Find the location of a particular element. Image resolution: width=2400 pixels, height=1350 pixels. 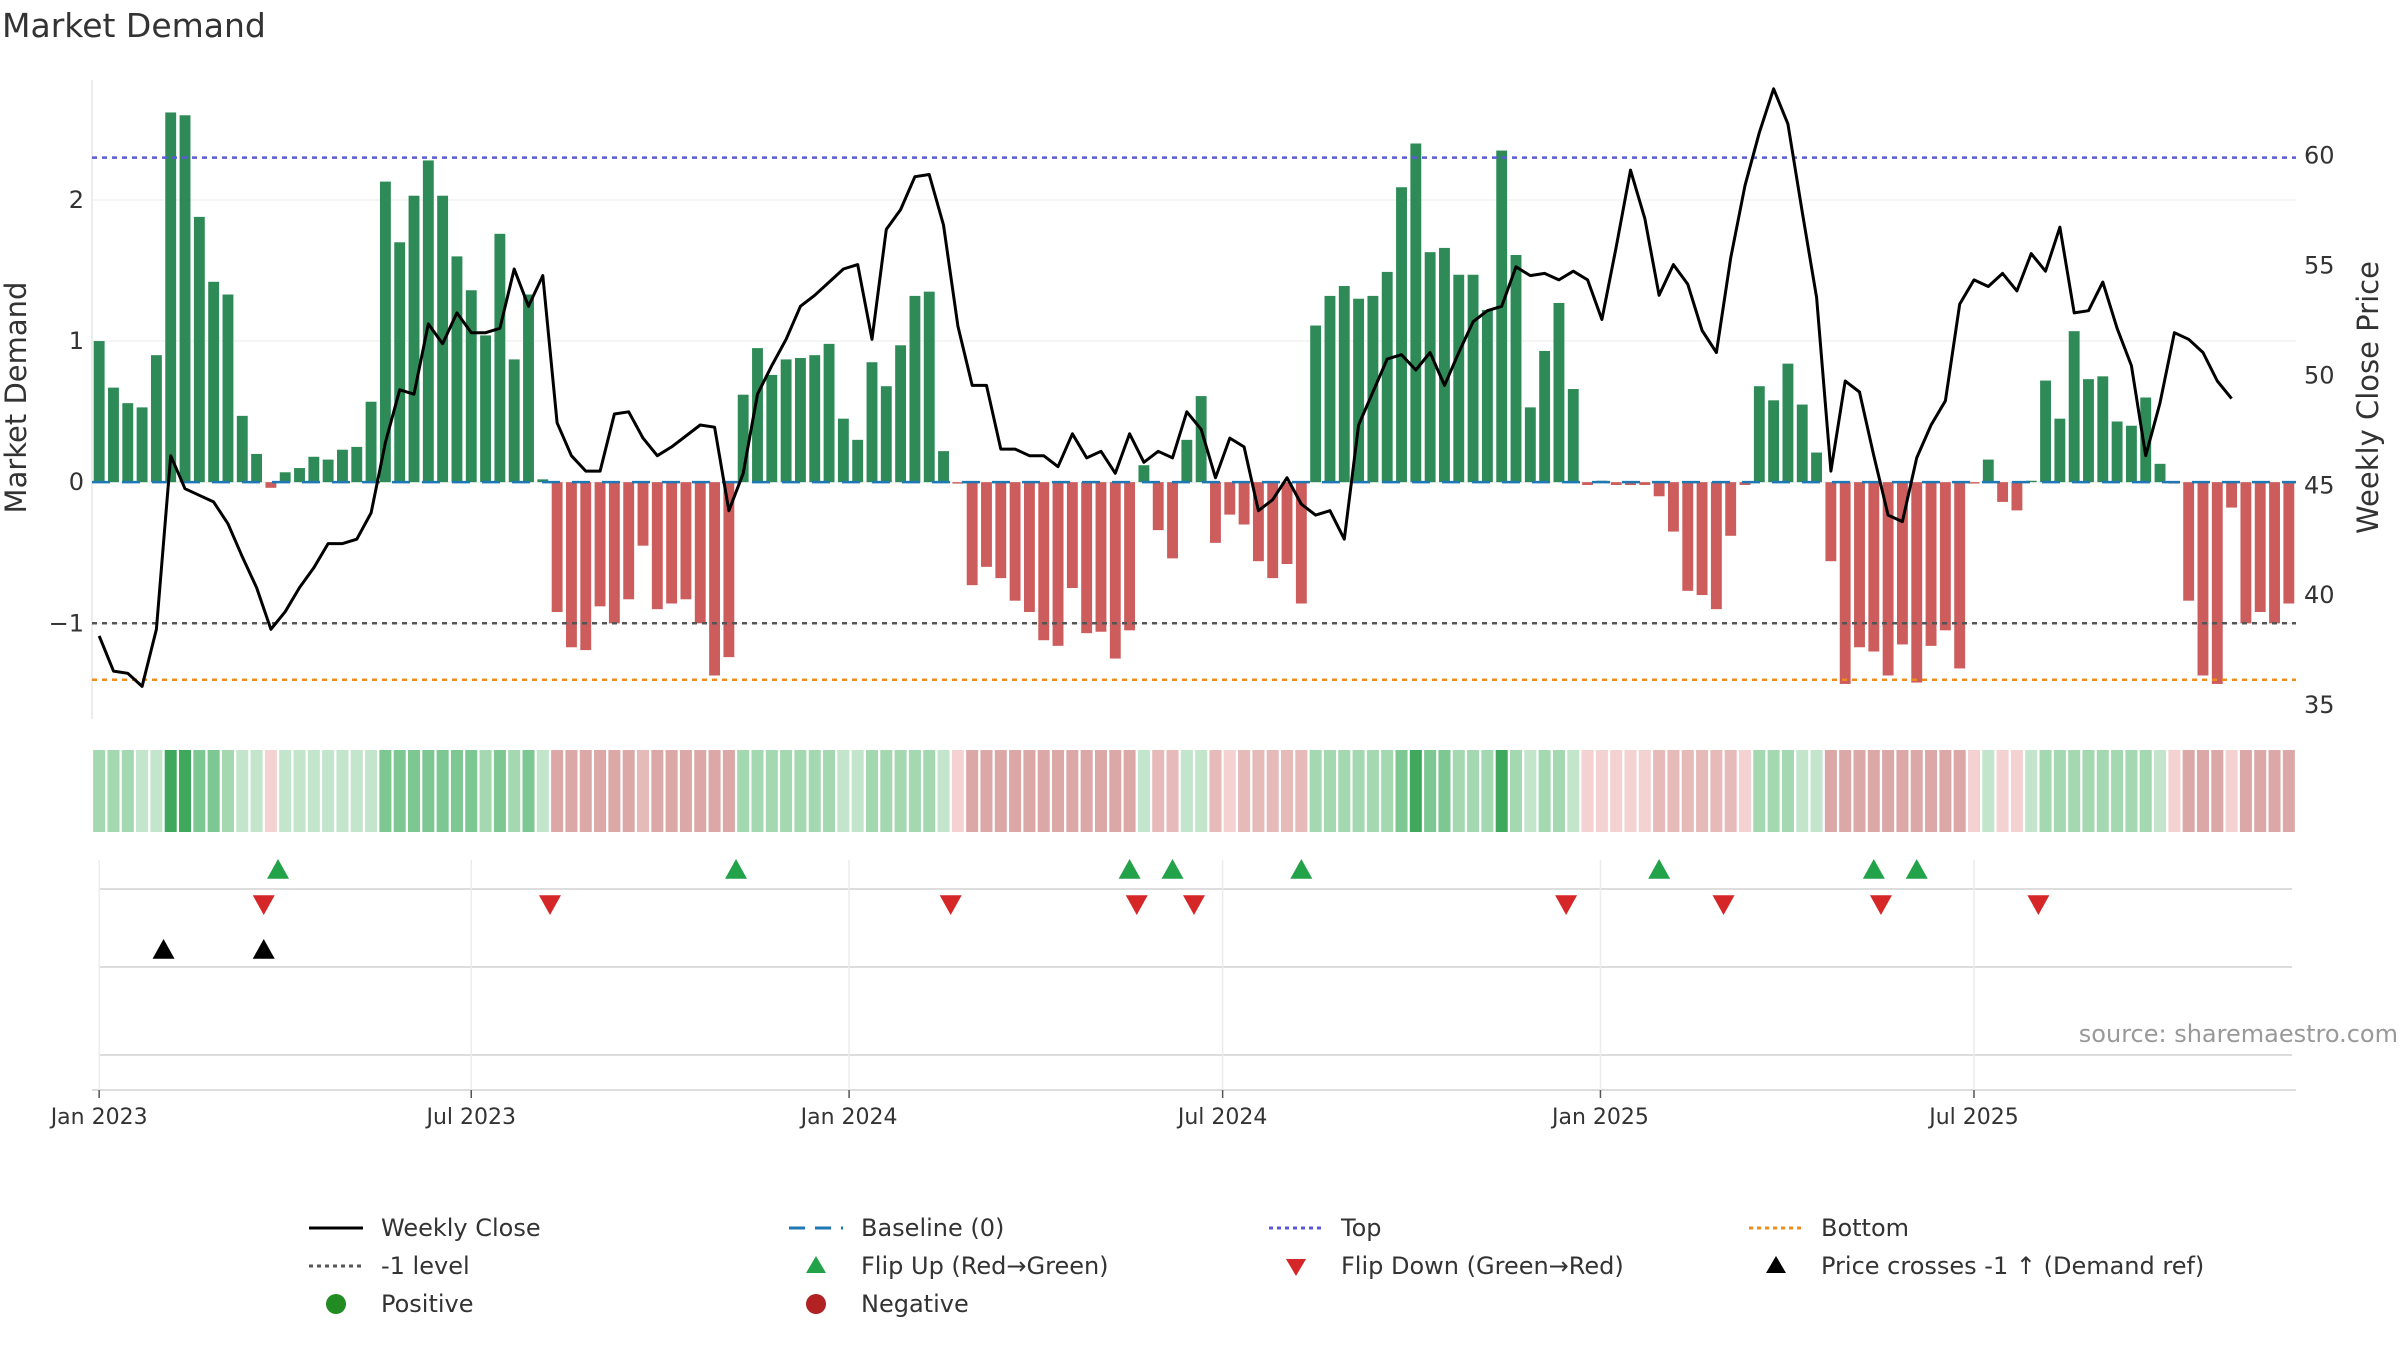

right-tick-label: 45 is located at coordinates (2319, 485).